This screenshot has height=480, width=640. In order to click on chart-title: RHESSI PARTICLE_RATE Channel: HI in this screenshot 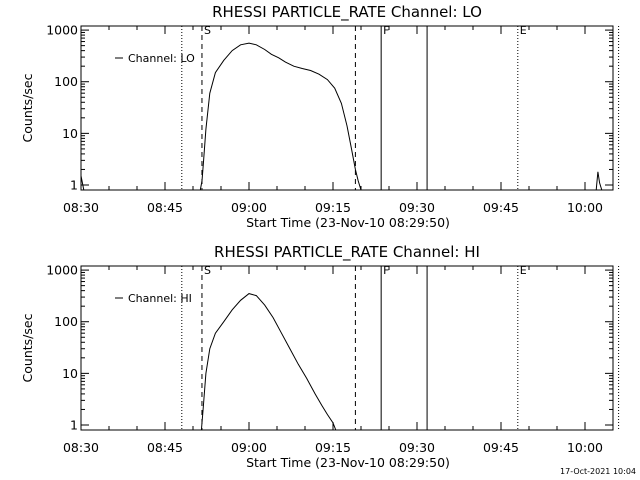, I will do `click(347, 252)`.